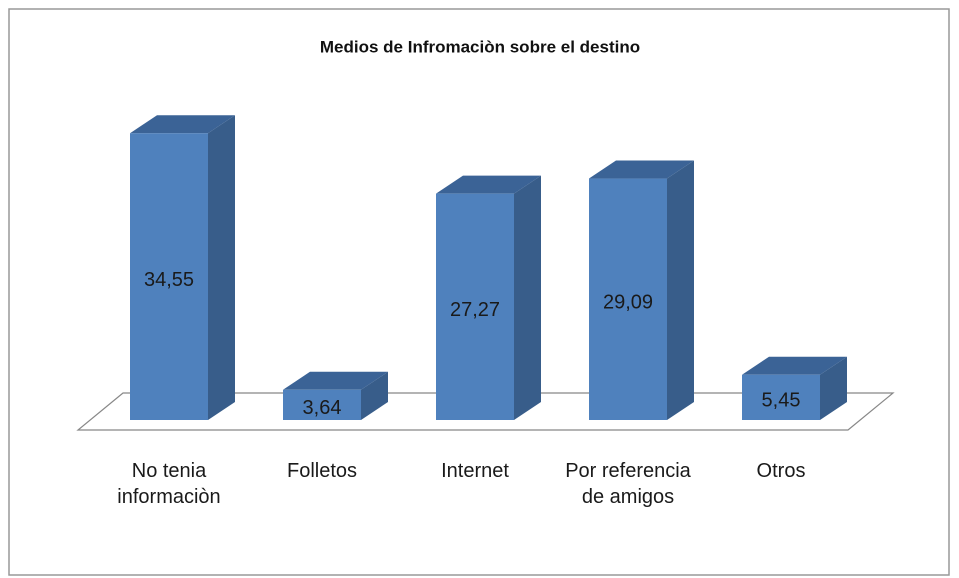  Describe the element at coordinates (781, 471) in the screenshot. I see `x-tick-label: Otros` at that location.